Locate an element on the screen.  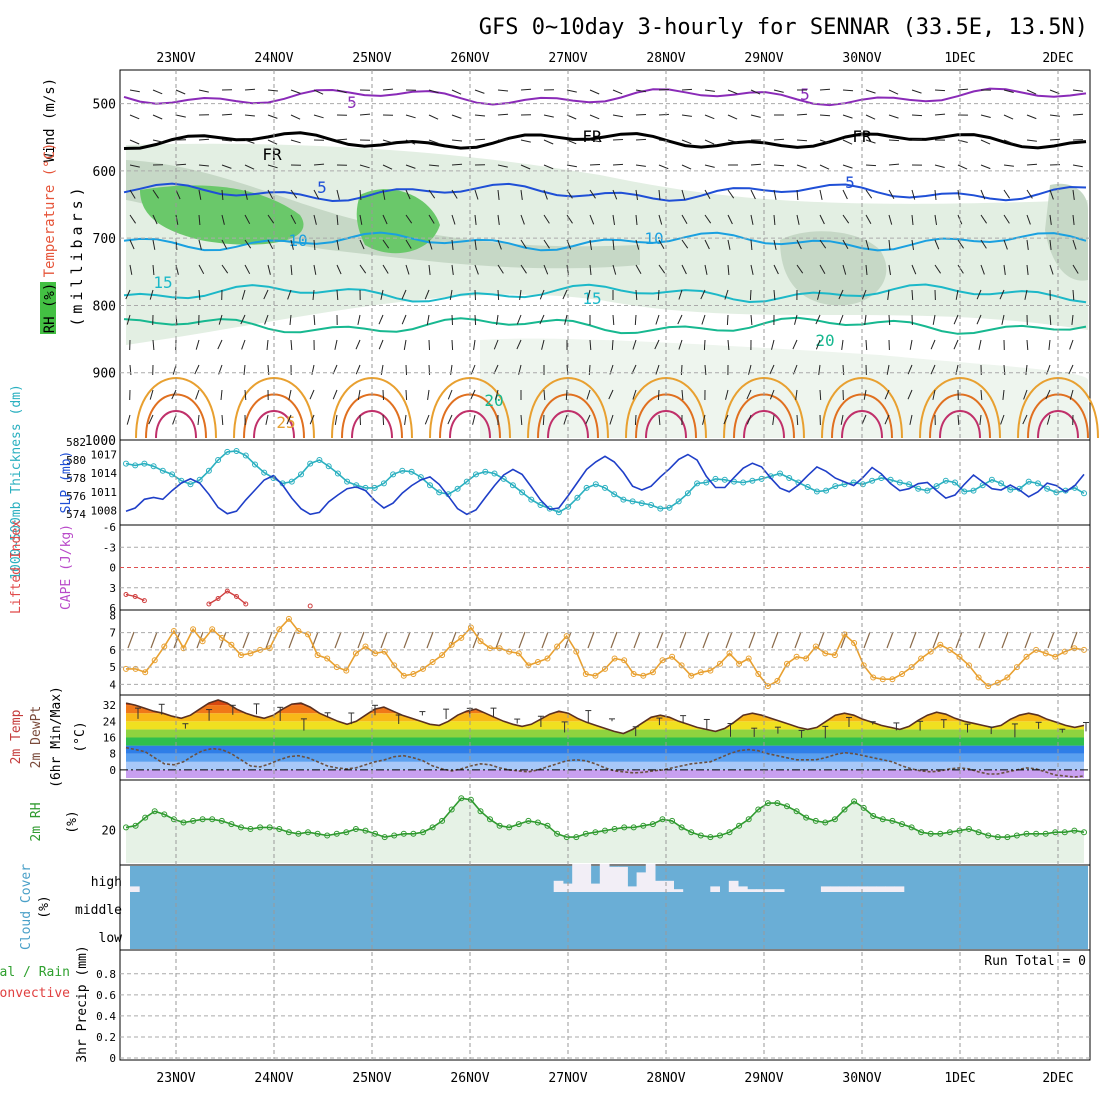
rh2m-point is located at coordinates (729, 832).